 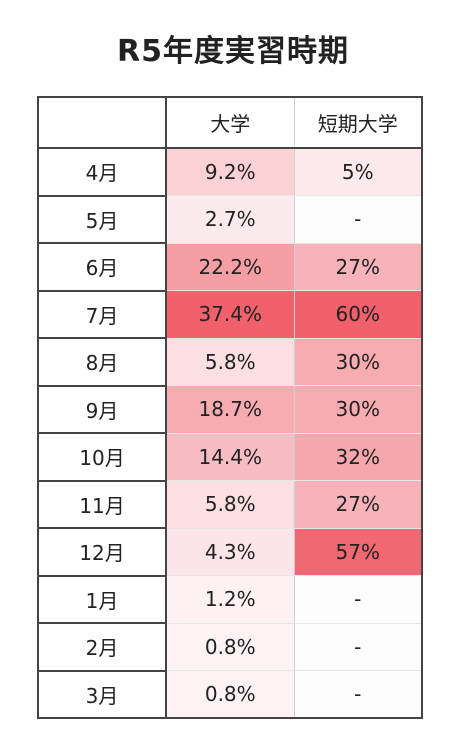 I want to click on table-row: 1月 1.2% -, so click(x=230, y=599).